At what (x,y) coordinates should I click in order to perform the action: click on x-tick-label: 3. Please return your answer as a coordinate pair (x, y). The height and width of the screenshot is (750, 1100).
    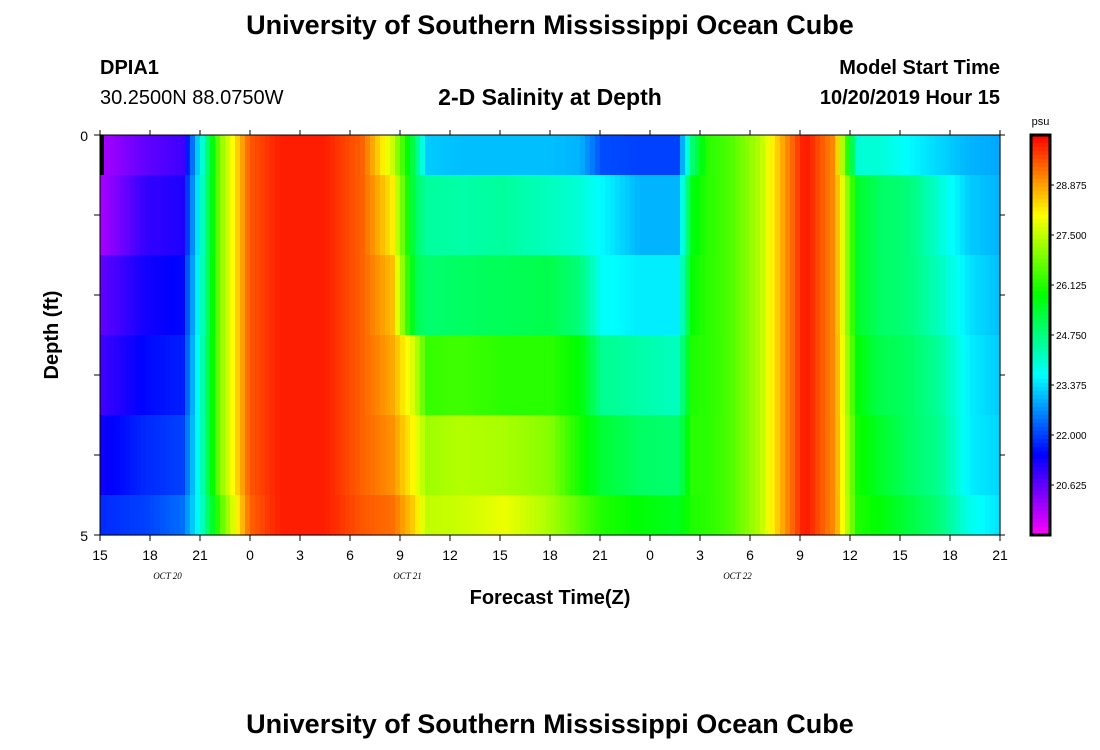
    Looking at the image, I should click on (700, 555).